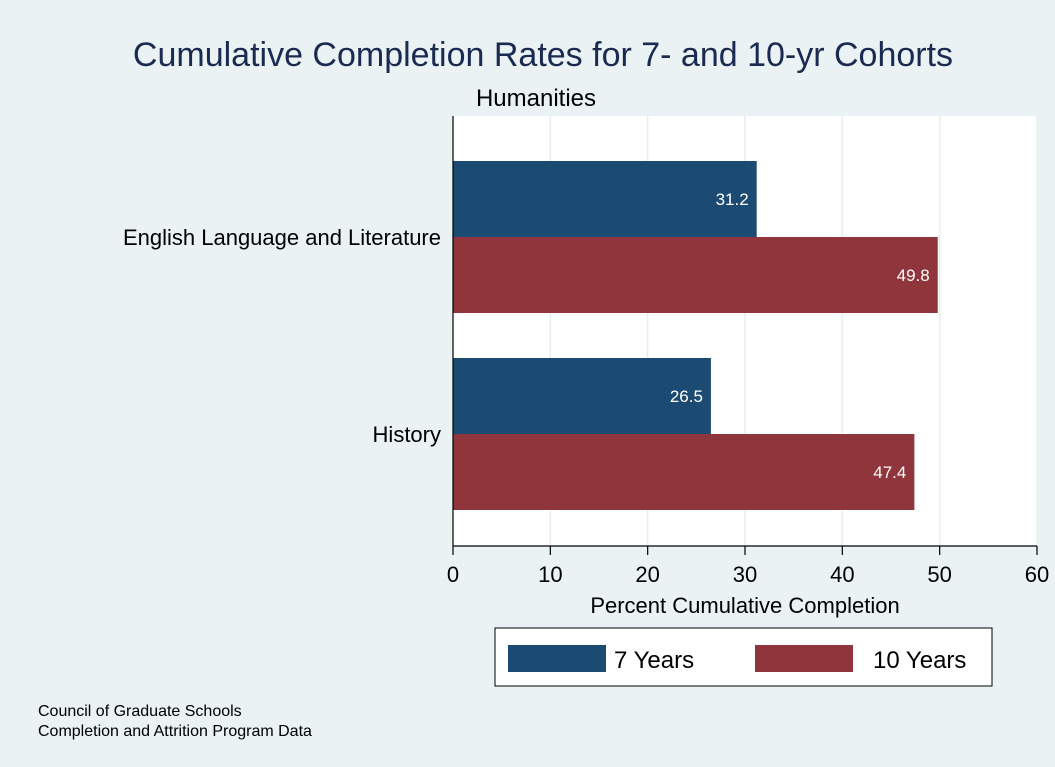 This screenshot has height=767, width=1055. What do you see at coordinates (647, 574) in the screenshot?
I see `x-tick-label-20: 20` at bounding box center [647, 574].